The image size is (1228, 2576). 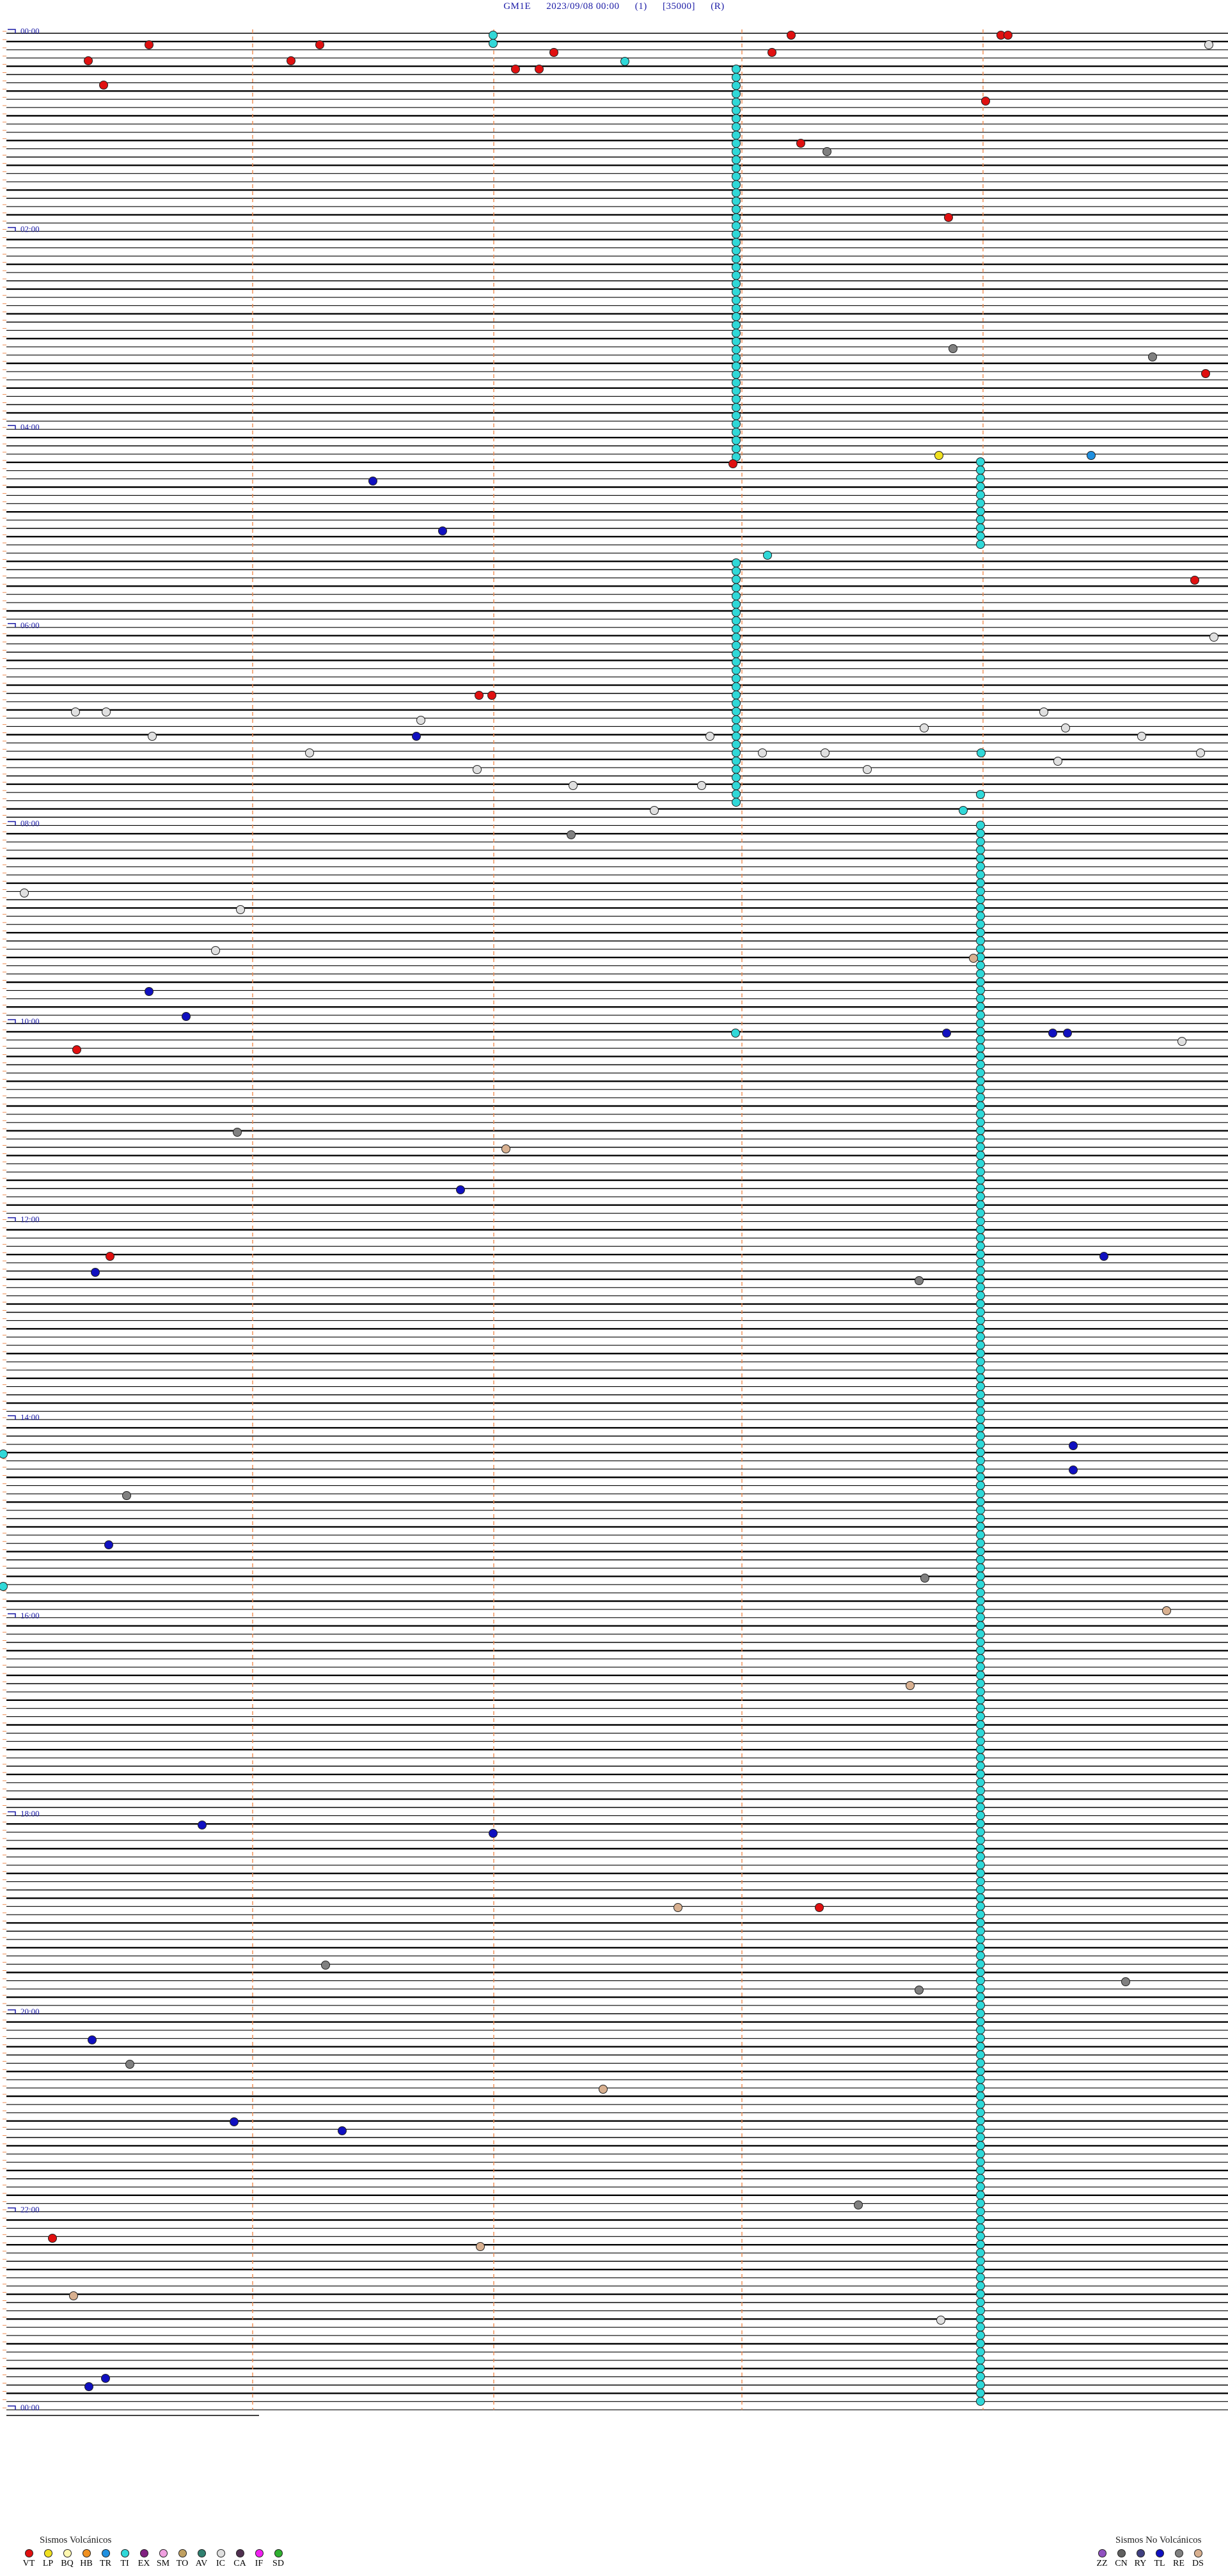 What do you see at coordinates (30, 1813) in the screenshot?
I see `time-label: 18:00` at bounding box center [30, 1813].